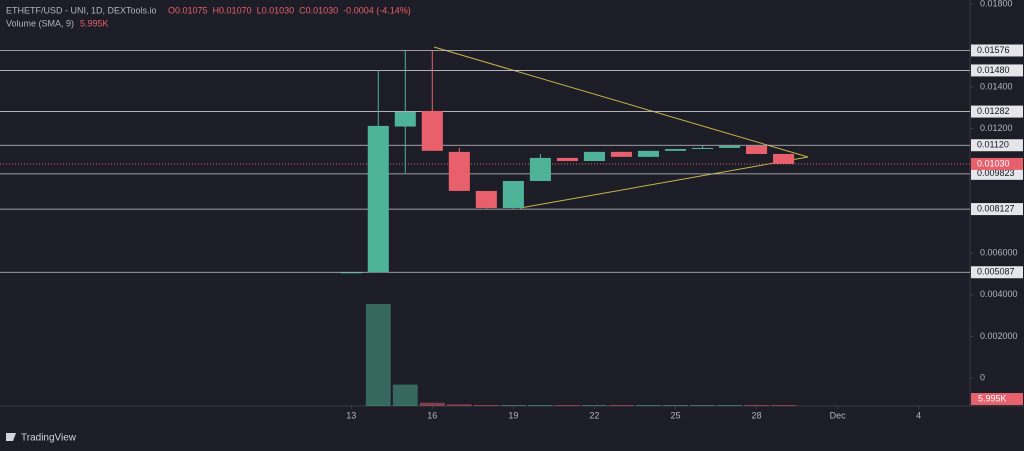 The image size is (1024, 451). I want to click on x-tick-label: 19, so click(513, 415).